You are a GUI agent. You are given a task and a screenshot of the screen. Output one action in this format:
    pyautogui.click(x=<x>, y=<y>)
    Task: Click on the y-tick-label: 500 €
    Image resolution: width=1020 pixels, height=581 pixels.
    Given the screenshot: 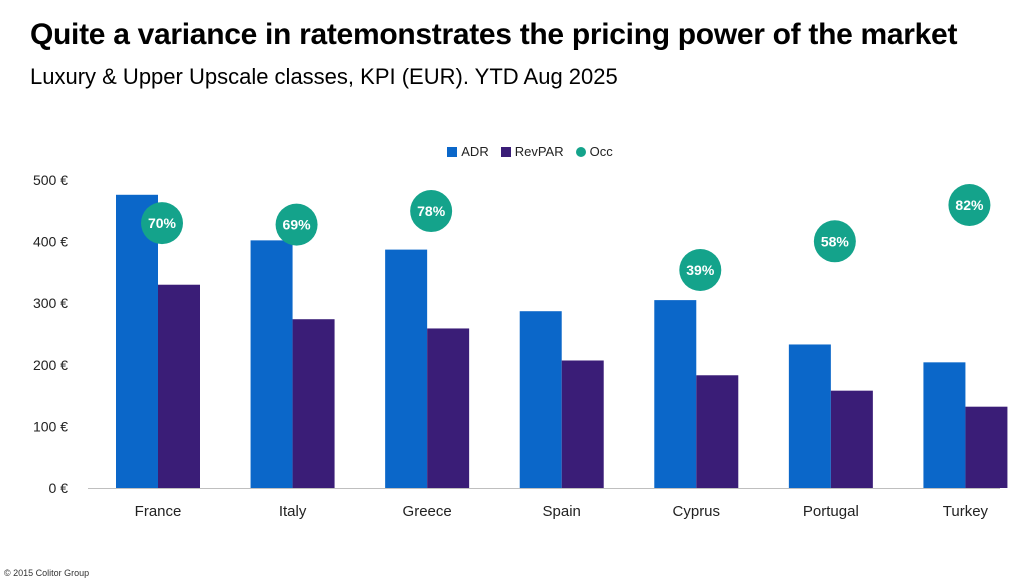 What is the action you would take?
    pyautogui.click(x=50, y=180)
    